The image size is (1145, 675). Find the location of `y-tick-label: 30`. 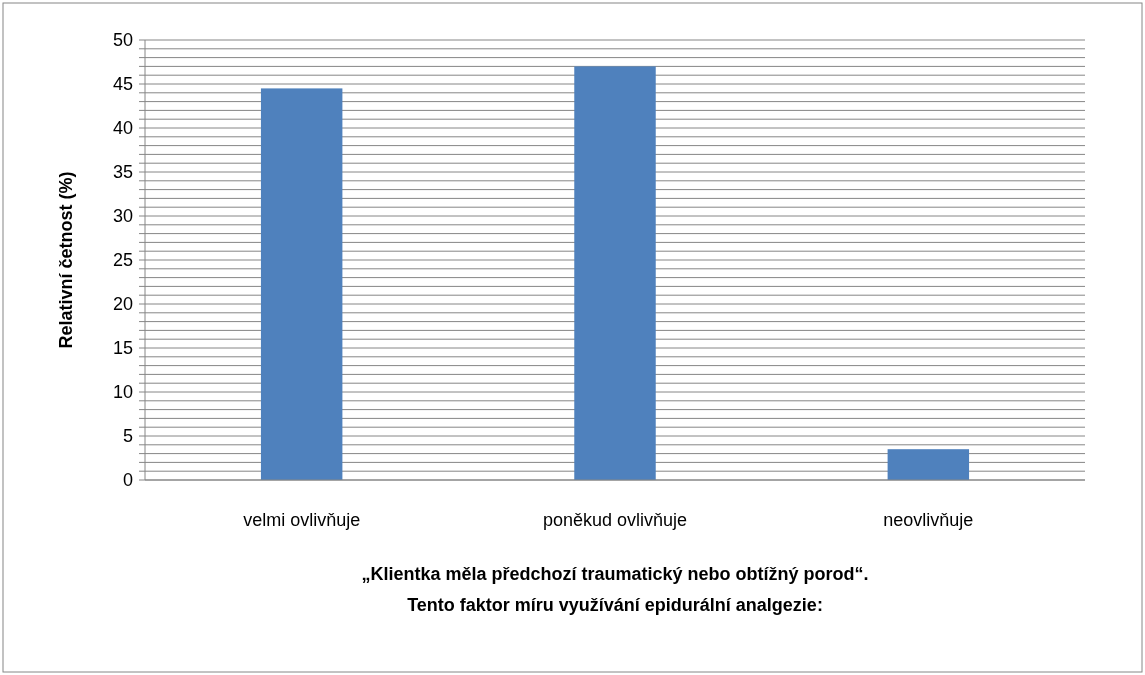

y-tick-label: 30 is located at coordinates (122, 216).